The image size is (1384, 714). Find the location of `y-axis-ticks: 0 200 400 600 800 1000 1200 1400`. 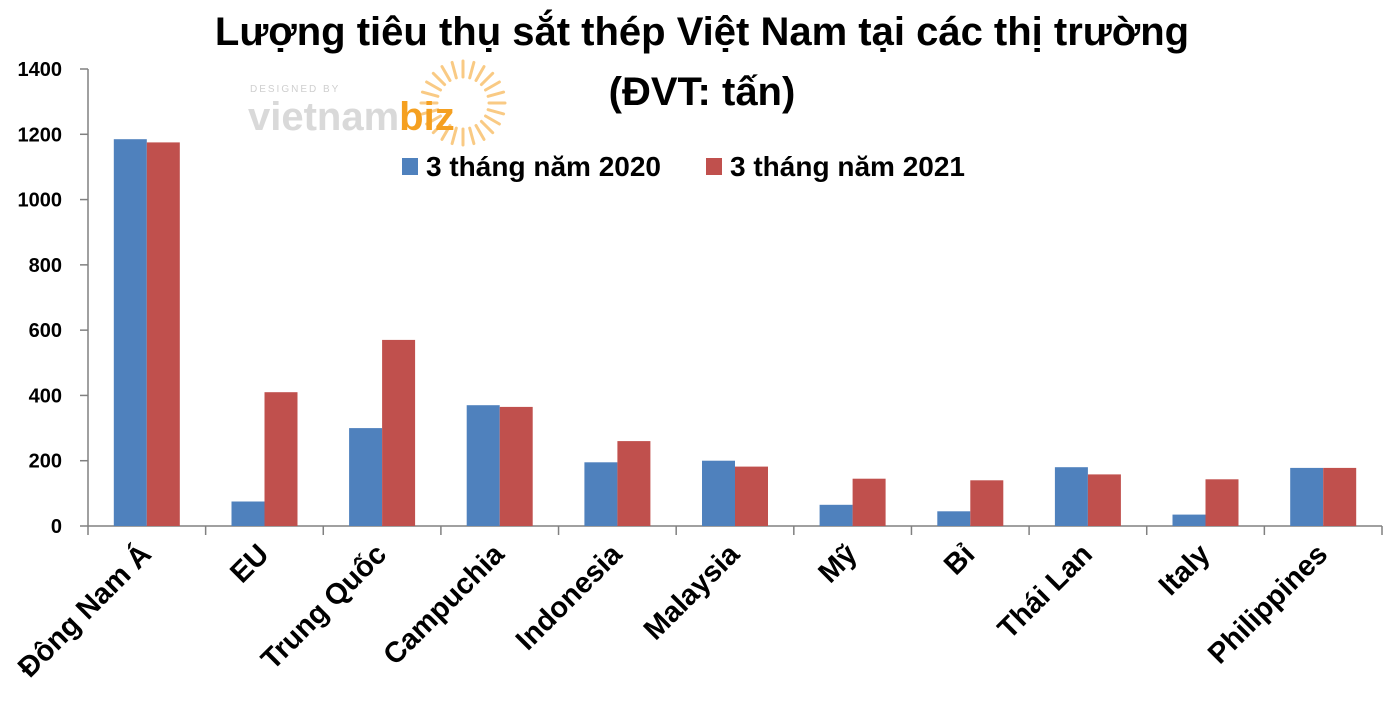

y-axis-ticks: 0 200 400 600 800 1000 1200 1400 is located at coordinates (53, 298).